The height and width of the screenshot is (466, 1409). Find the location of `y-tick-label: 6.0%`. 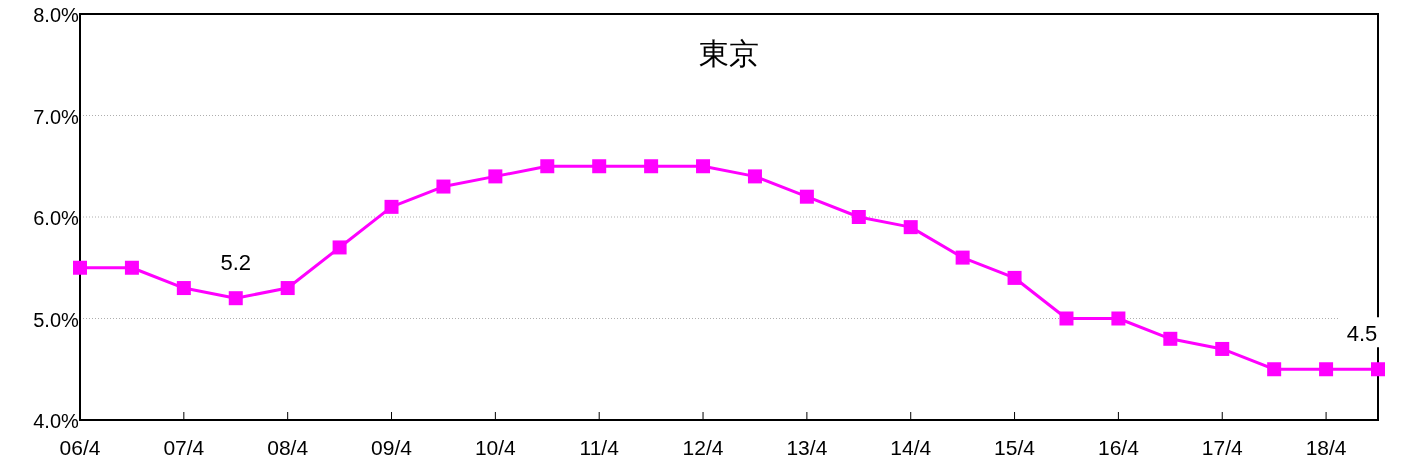

y-tick-label: 6.0% is located at coordinates (56, 218).